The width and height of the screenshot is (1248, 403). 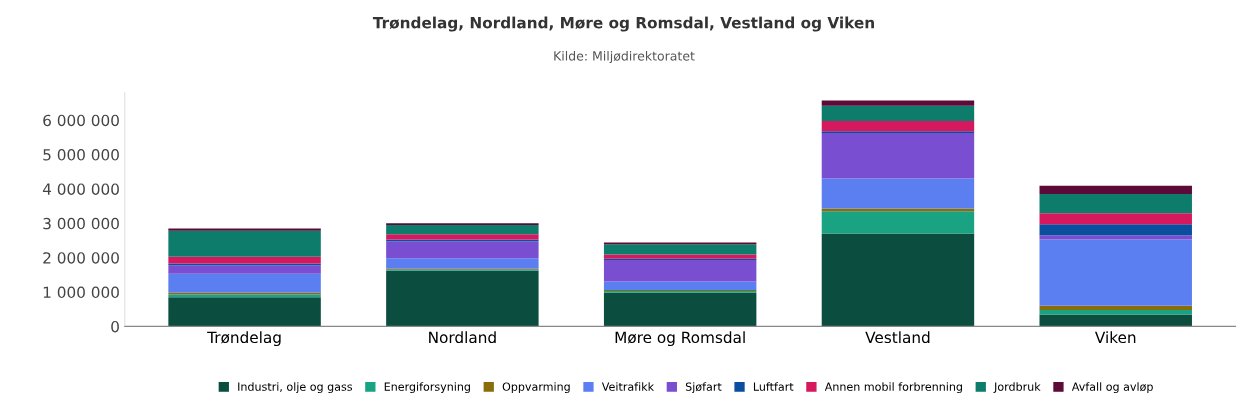 I want to click on y-tick-label: 0, so click(x=115, y=326).